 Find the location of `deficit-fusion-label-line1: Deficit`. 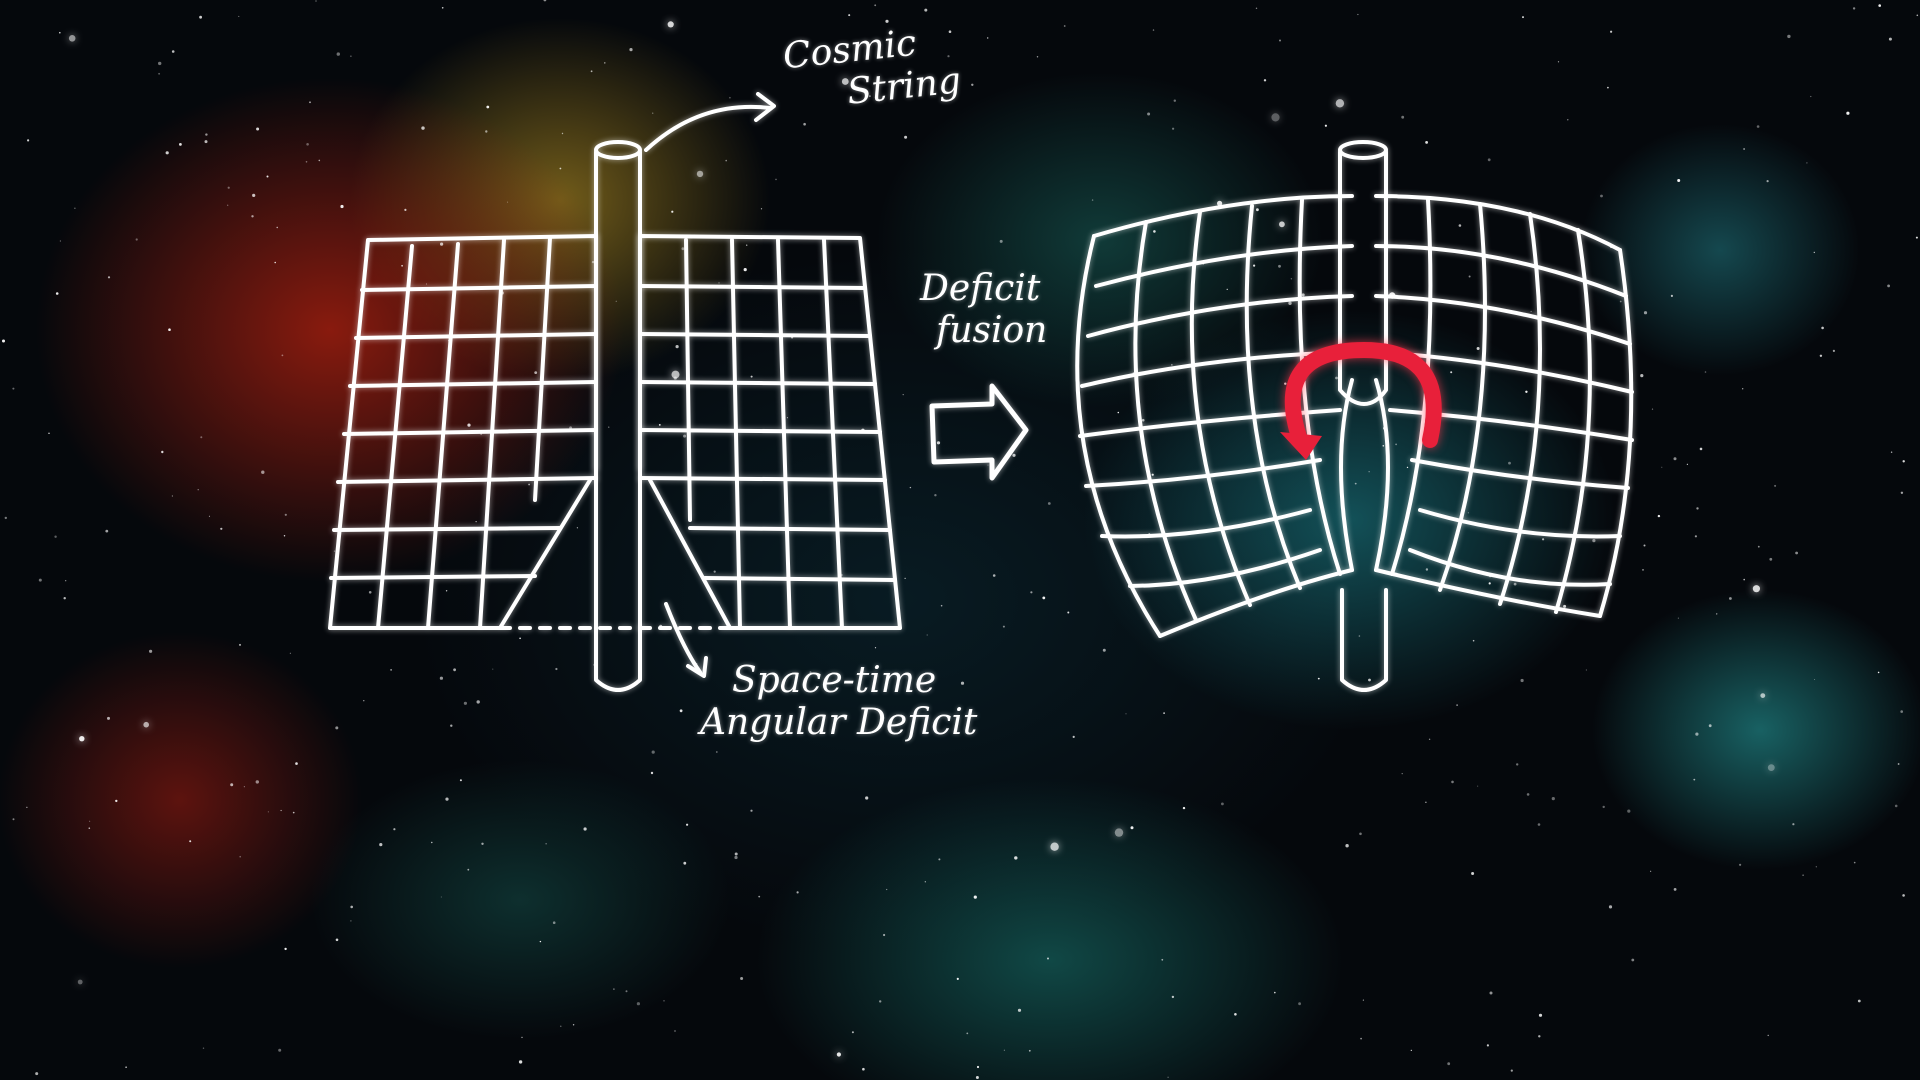

deficit-fusion-label-line1: Deficit is located at coordinates (980, 288).